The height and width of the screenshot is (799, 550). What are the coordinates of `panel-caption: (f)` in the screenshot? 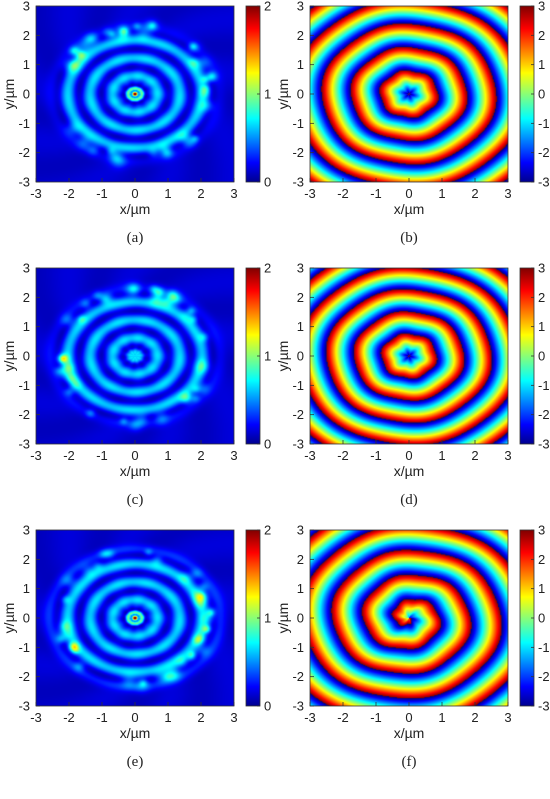 It's located at (409, 762).